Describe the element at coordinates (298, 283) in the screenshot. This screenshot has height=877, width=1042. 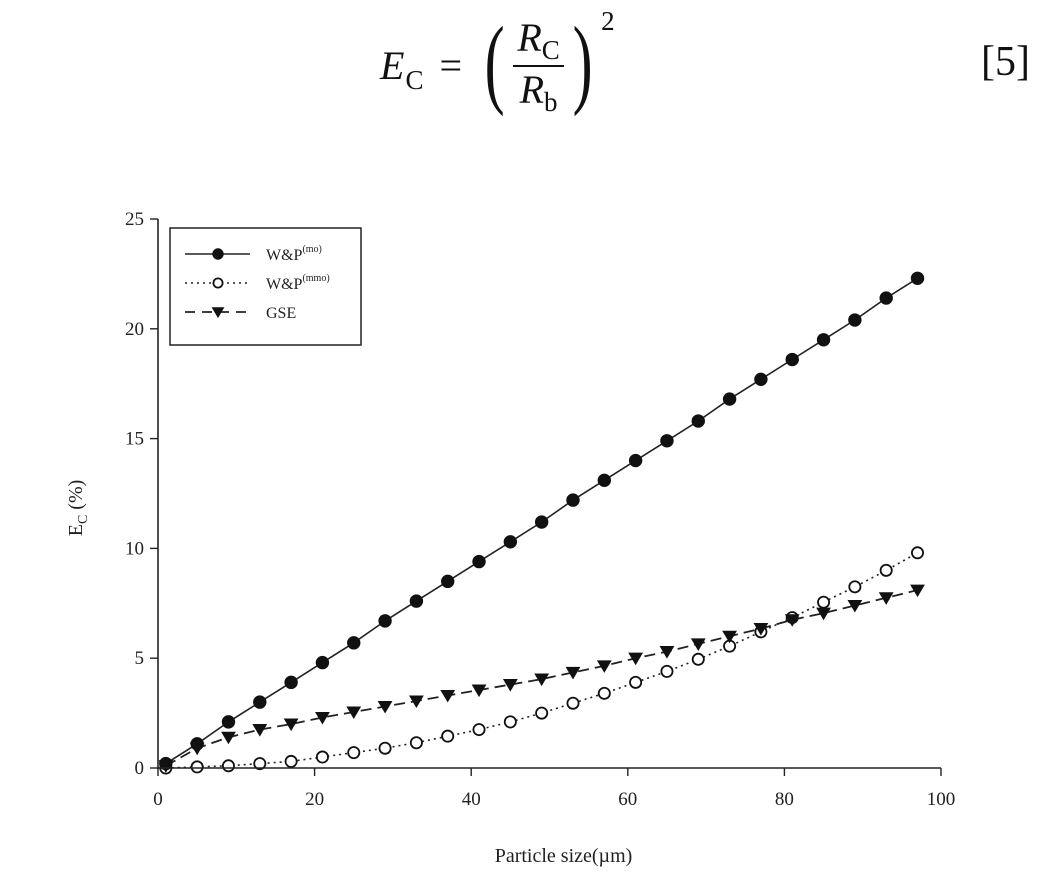
I see `legend-label: W&P(mmo)` at that location.